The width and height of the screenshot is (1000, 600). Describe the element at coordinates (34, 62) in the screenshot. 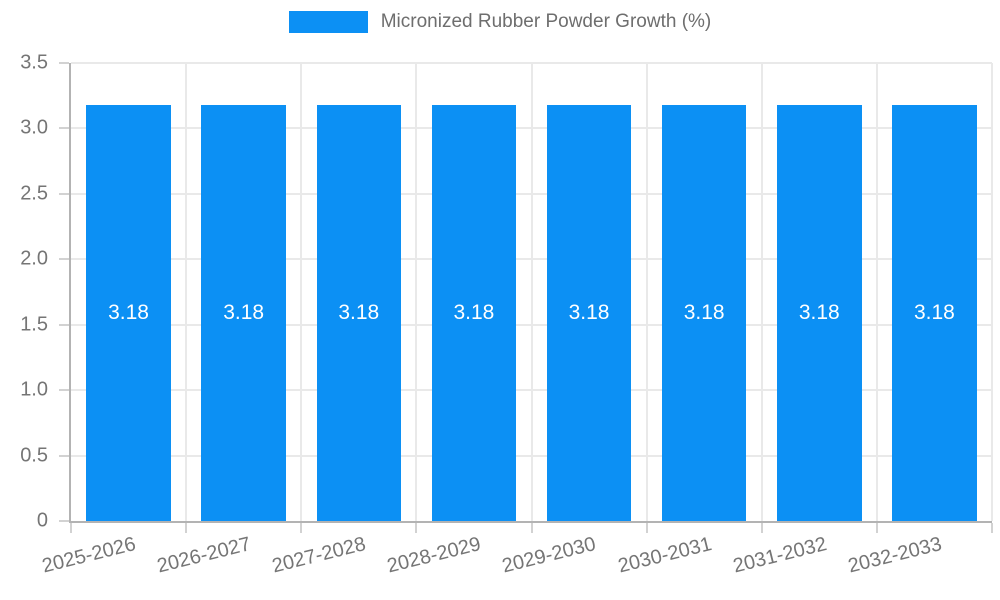

I see `y-tick-label: 3.5` at that location.